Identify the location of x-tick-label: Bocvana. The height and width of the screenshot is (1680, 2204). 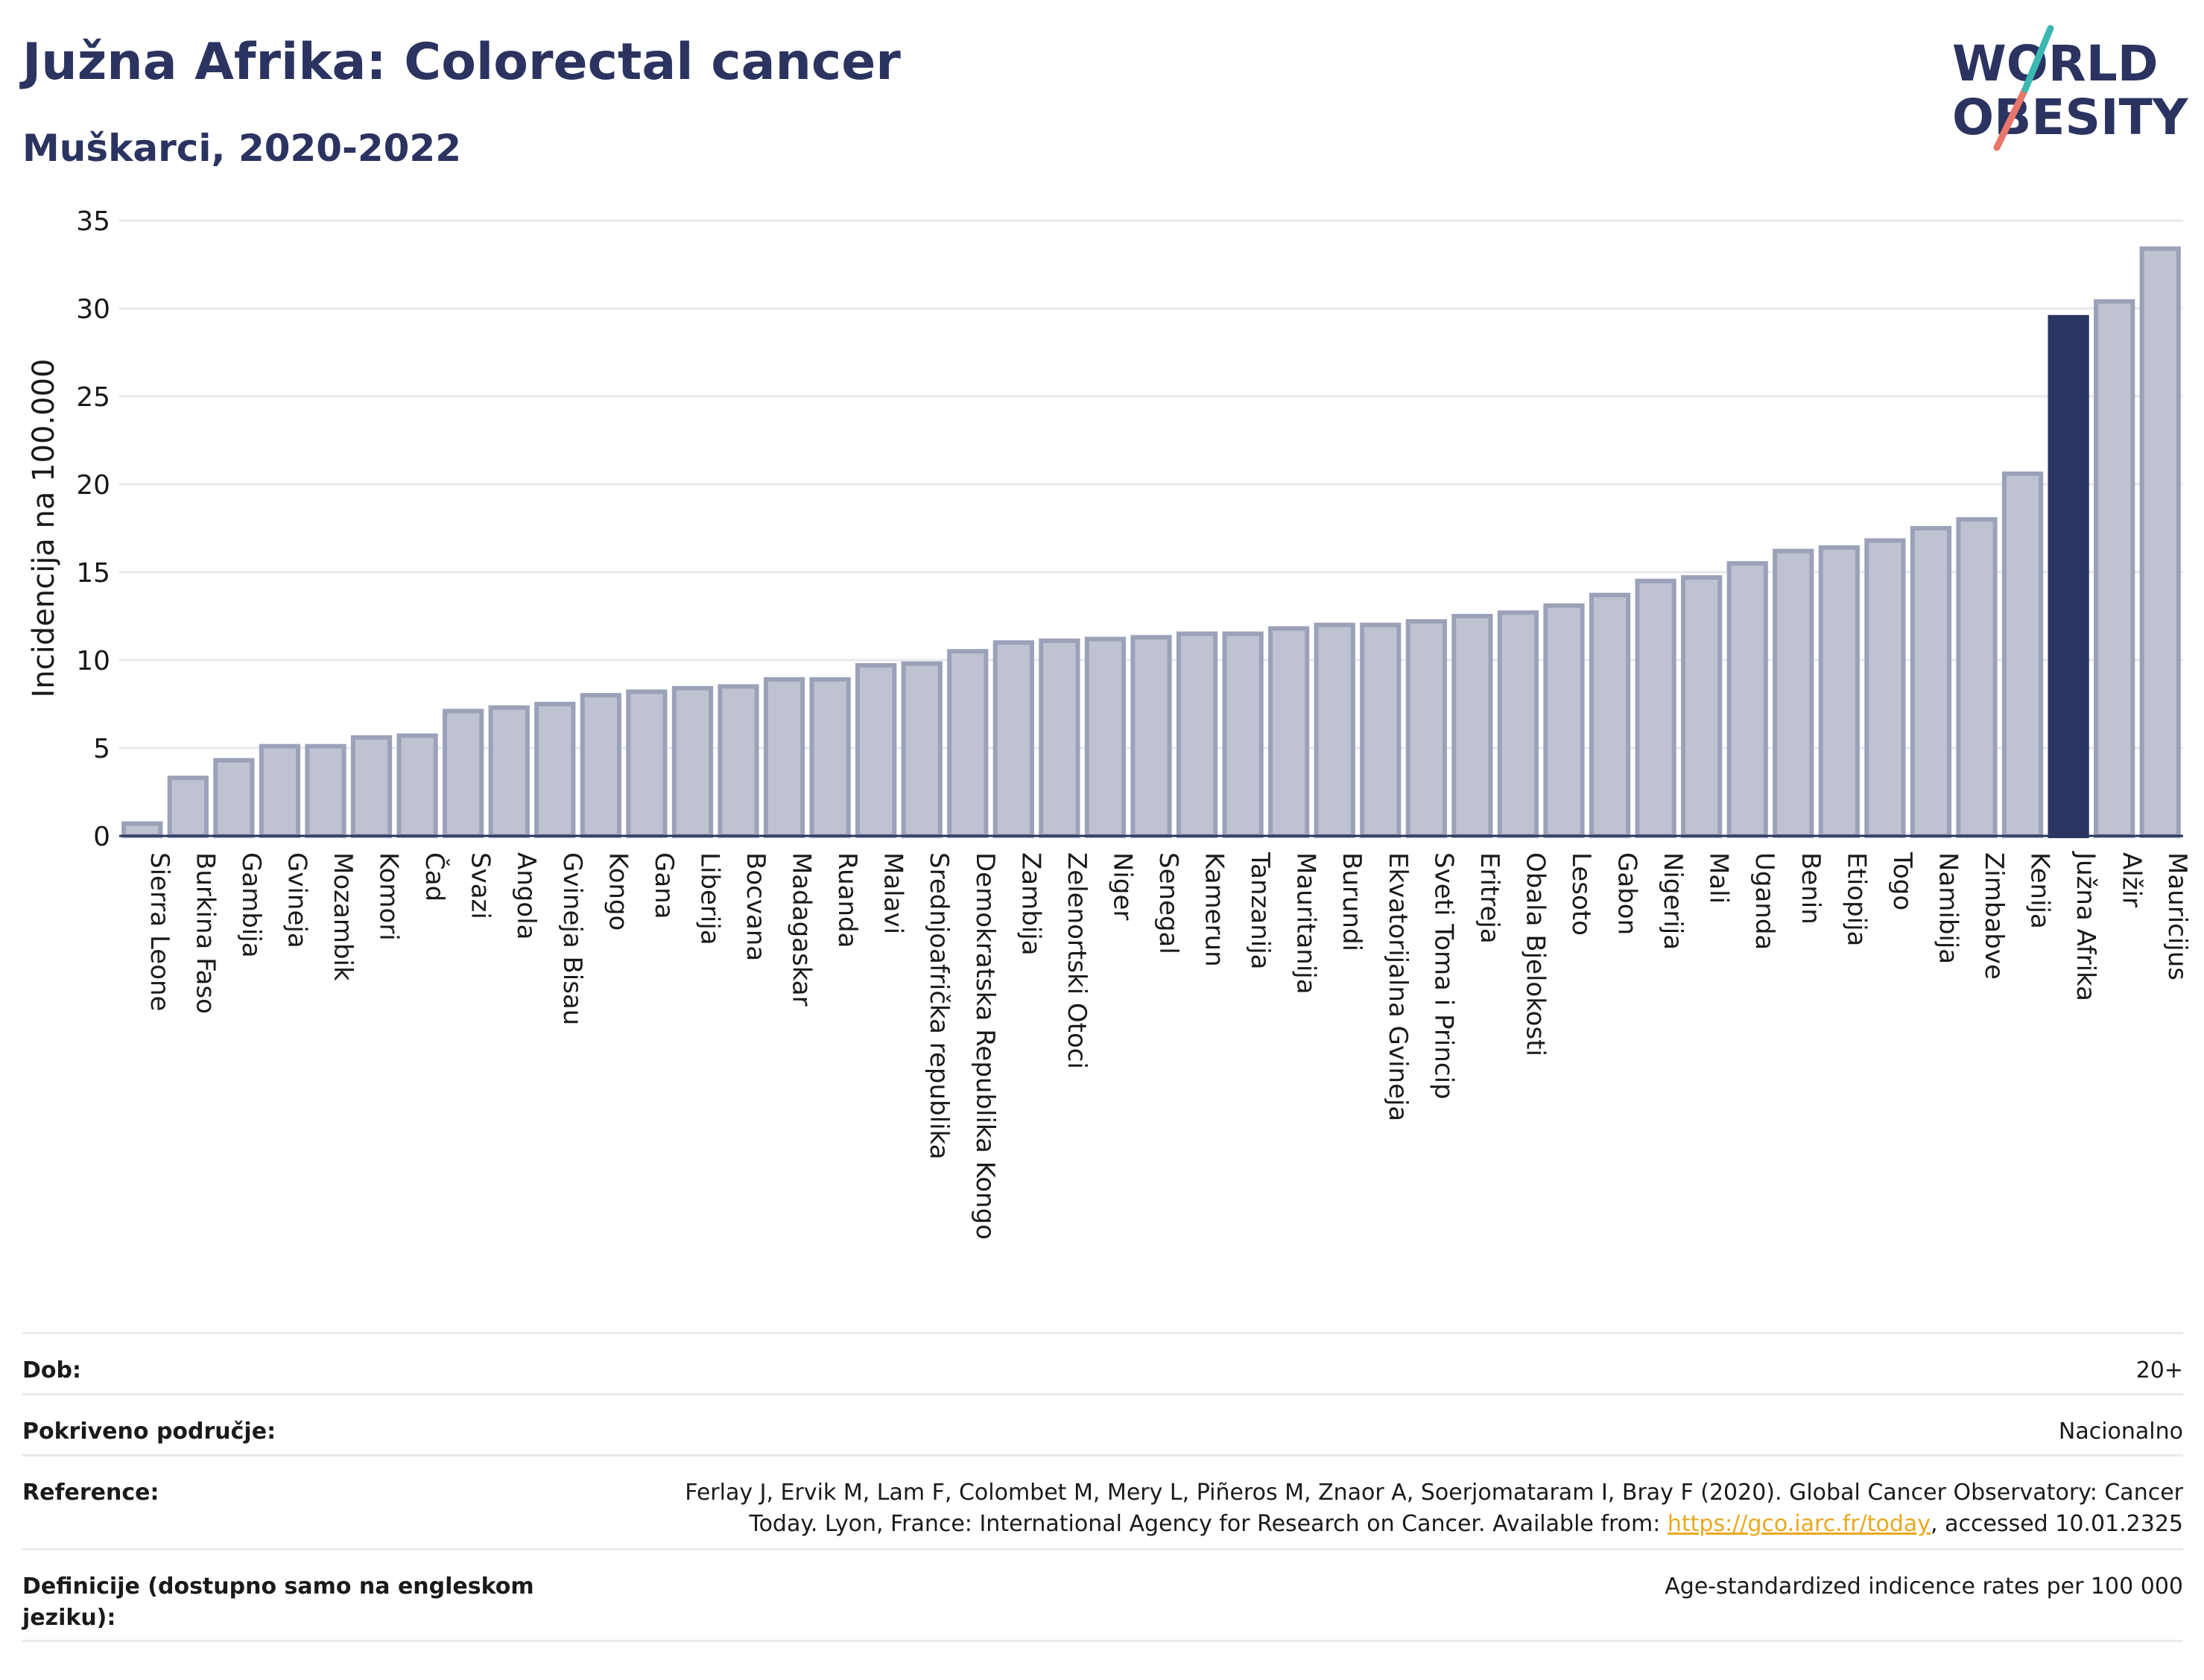
(755, 906).